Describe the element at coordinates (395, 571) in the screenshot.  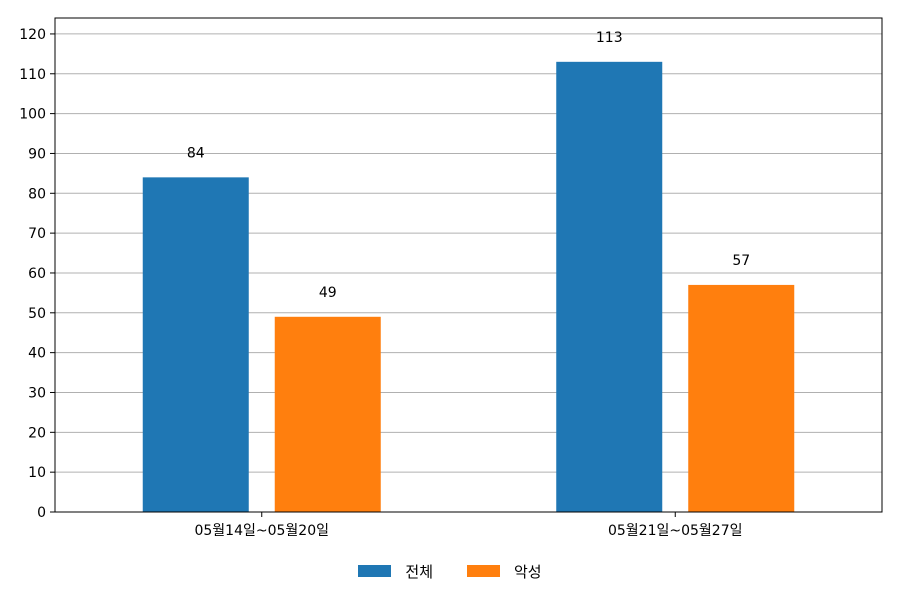
I see `legend-item-total: 전체` at that location.